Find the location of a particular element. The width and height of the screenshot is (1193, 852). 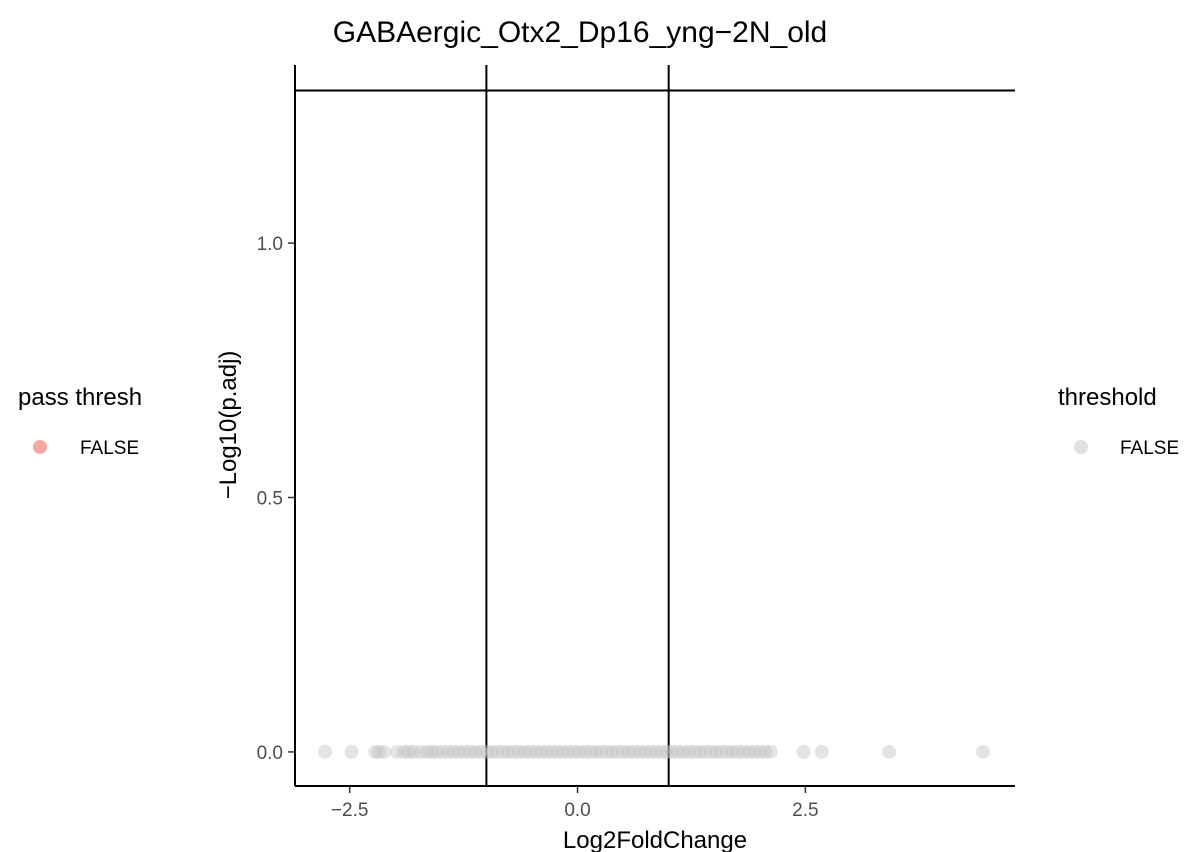

x-tick-label: −2.5 is located at coordinates (350, 810).